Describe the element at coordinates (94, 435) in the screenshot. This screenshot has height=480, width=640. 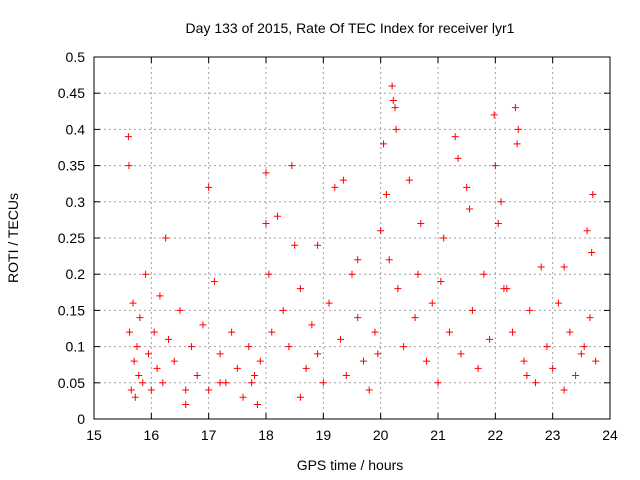
I see `x-tick-label: 15` at that location.